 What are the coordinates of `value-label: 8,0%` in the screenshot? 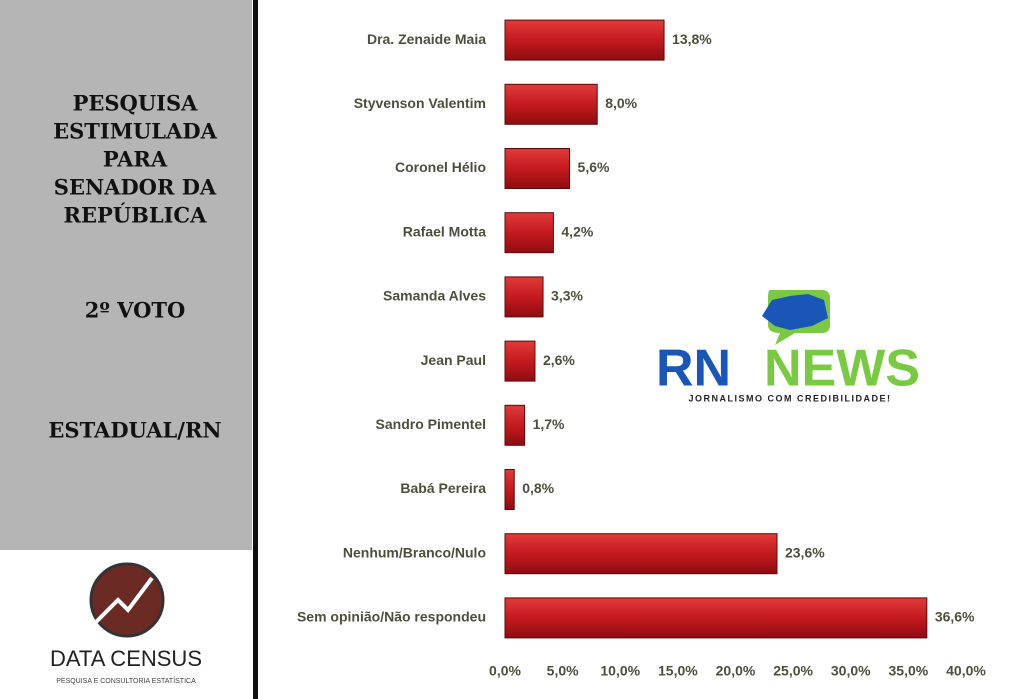 It's located at (621, 103).